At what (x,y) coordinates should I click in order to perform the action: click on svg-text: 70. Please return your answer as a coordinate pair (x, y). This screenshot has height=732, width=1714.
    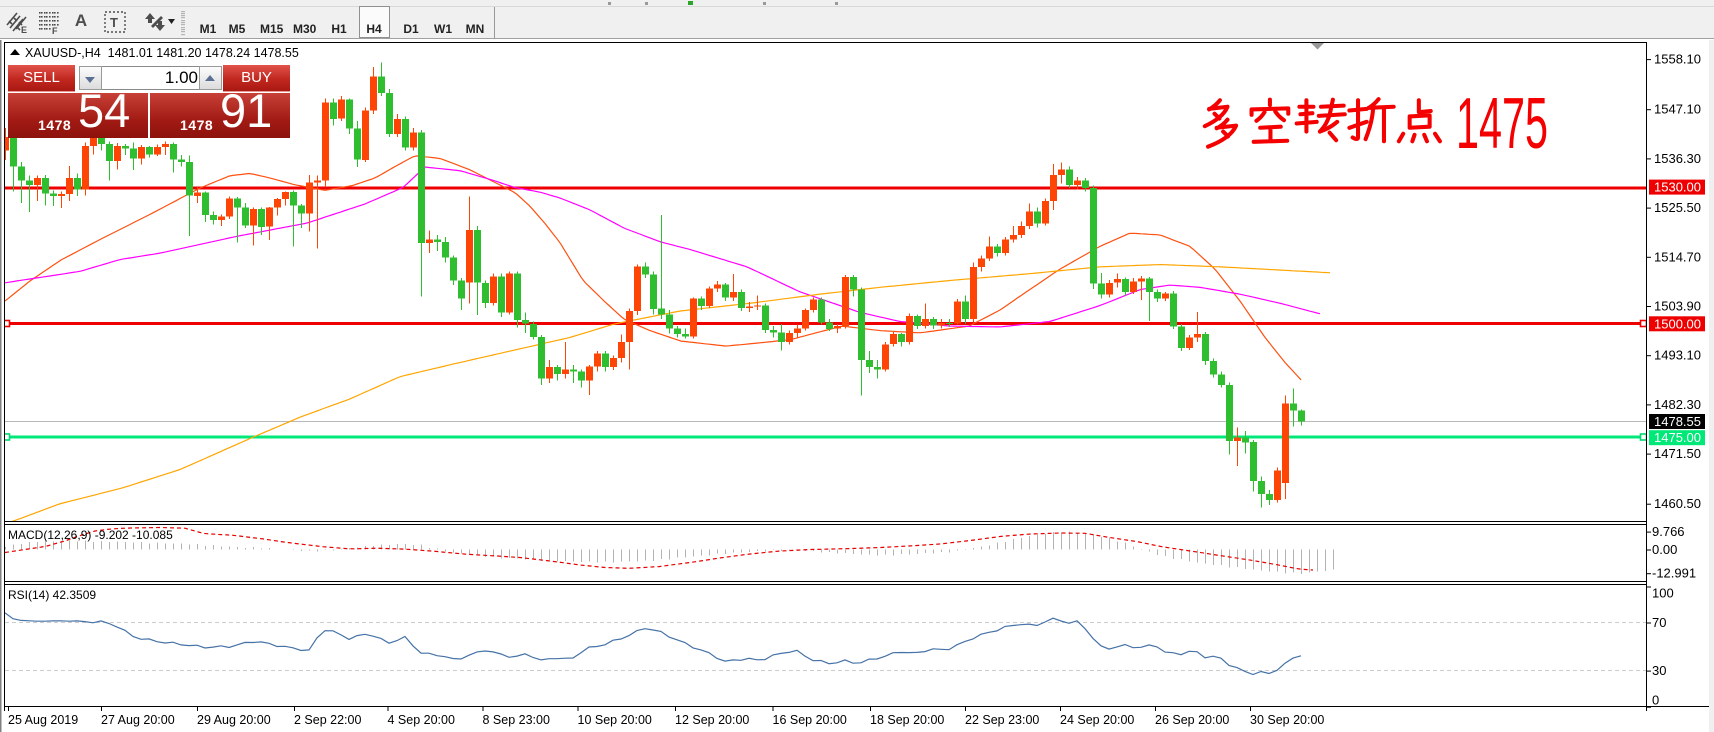
    Looking at the image, I should click on (1659, 622).